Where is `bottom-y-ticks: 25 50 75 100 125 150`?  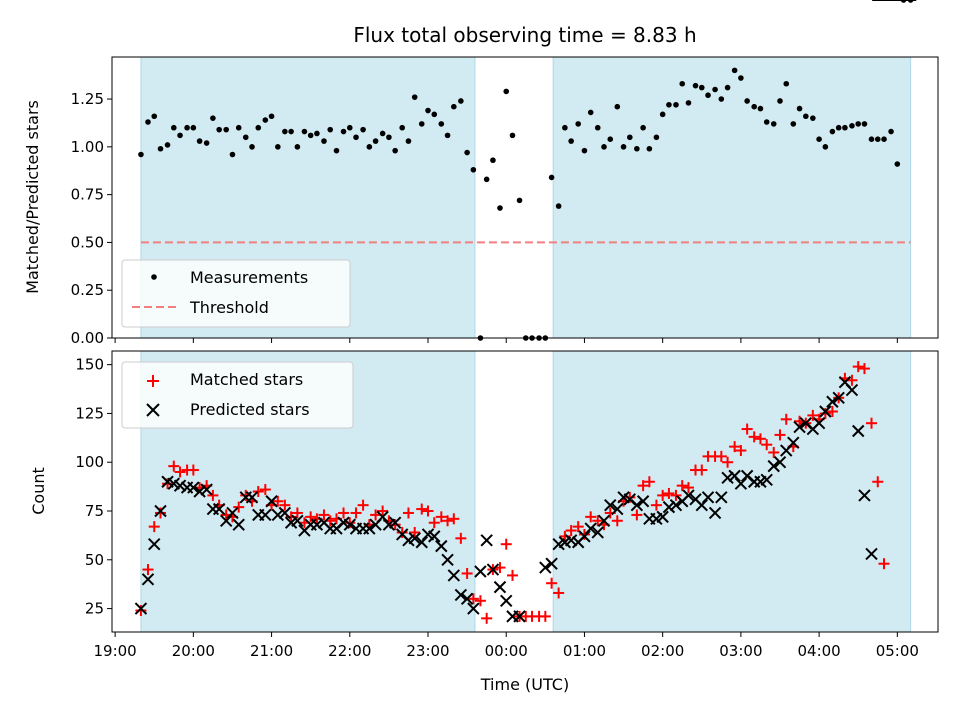
bottom-y-ticks: 25 50 75 100 125 150 is located at coordinates (93, 487).